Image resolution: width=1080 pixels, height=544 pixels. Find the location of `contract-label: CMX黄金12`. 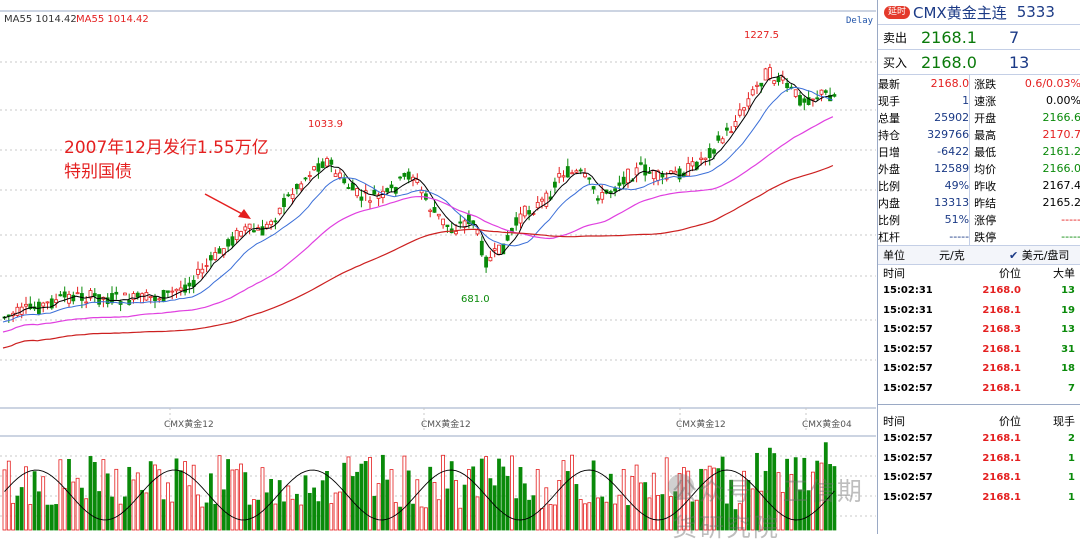

contract-label: CMX黄金12 is located at coordinates (189, 425).